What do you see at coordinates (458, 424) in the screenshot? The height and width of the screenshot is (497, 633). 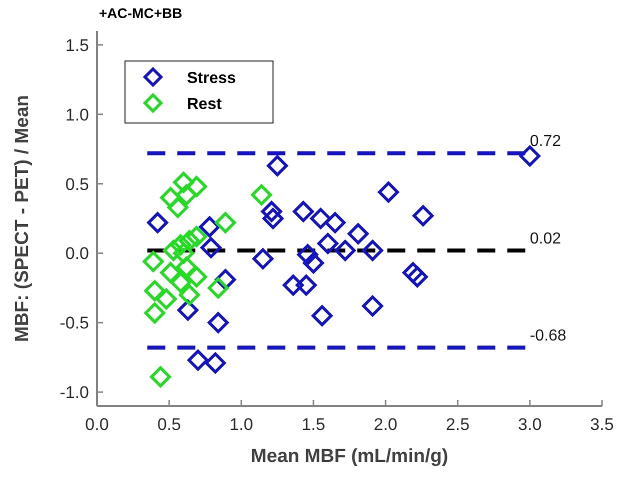 I see `x-tick-label: 2.5` at bounding box center [458, 424].